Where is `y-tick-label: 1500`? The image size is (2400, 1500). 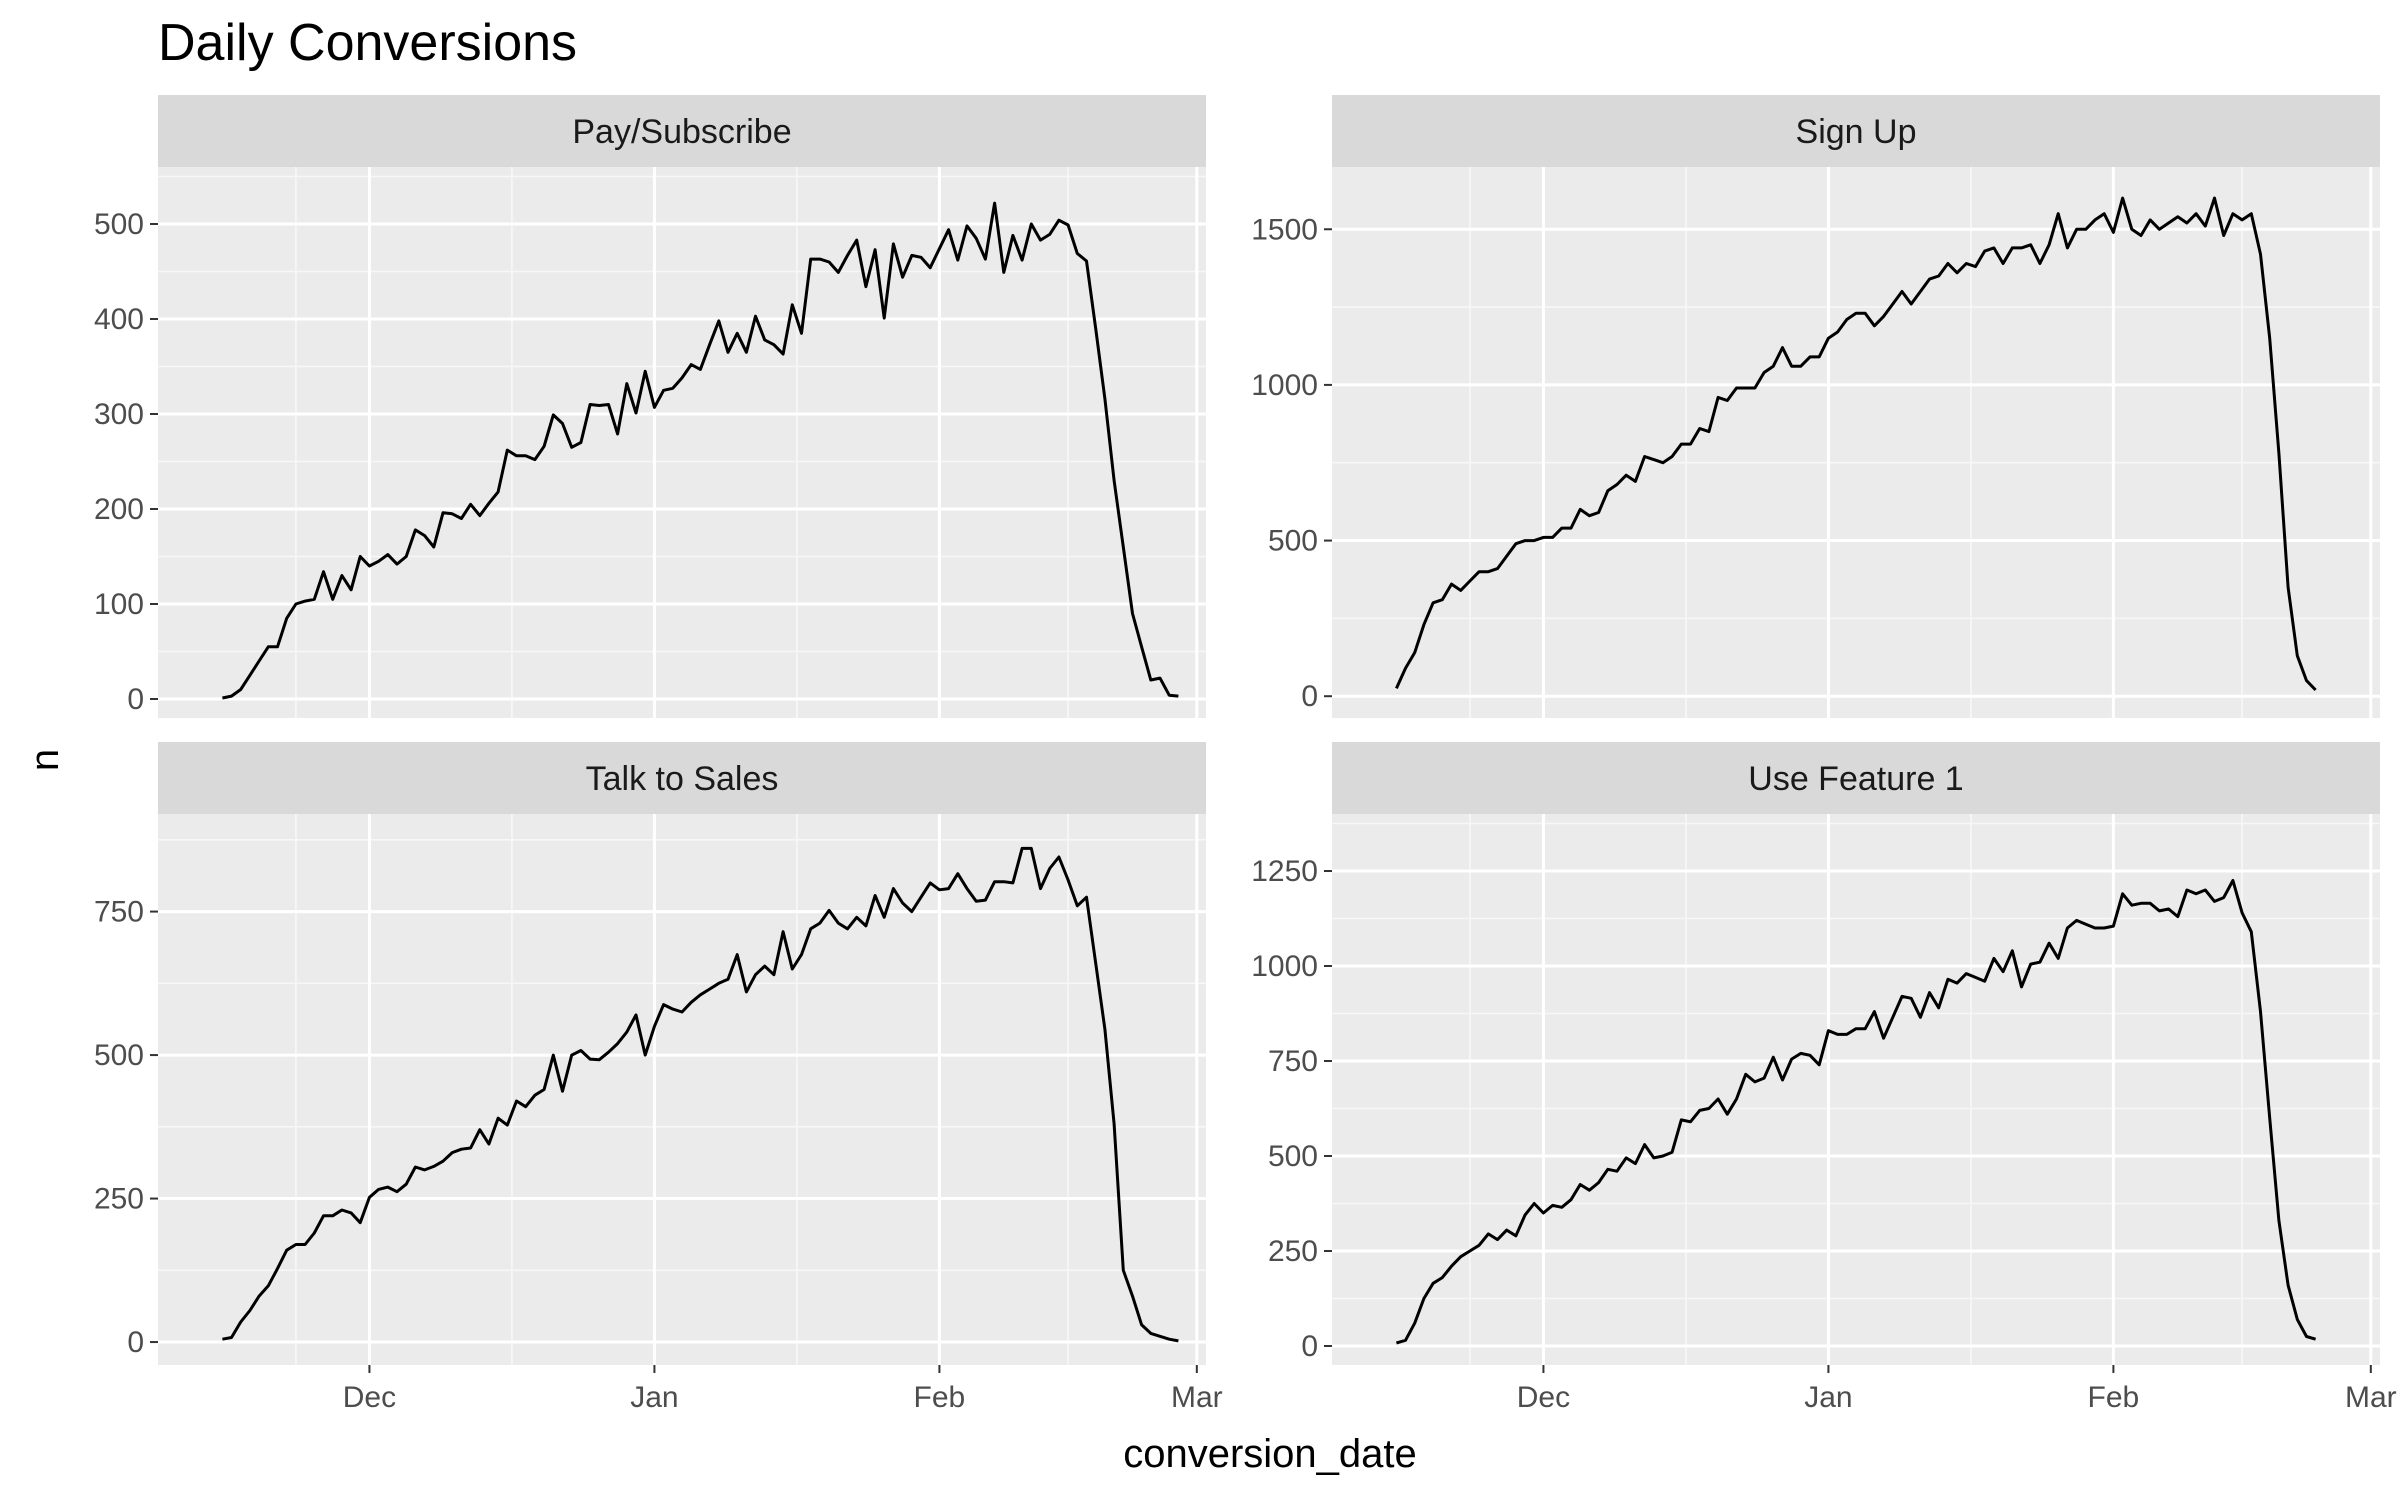
y-tick-label: 1500 is located at coordinates (1284, 229).